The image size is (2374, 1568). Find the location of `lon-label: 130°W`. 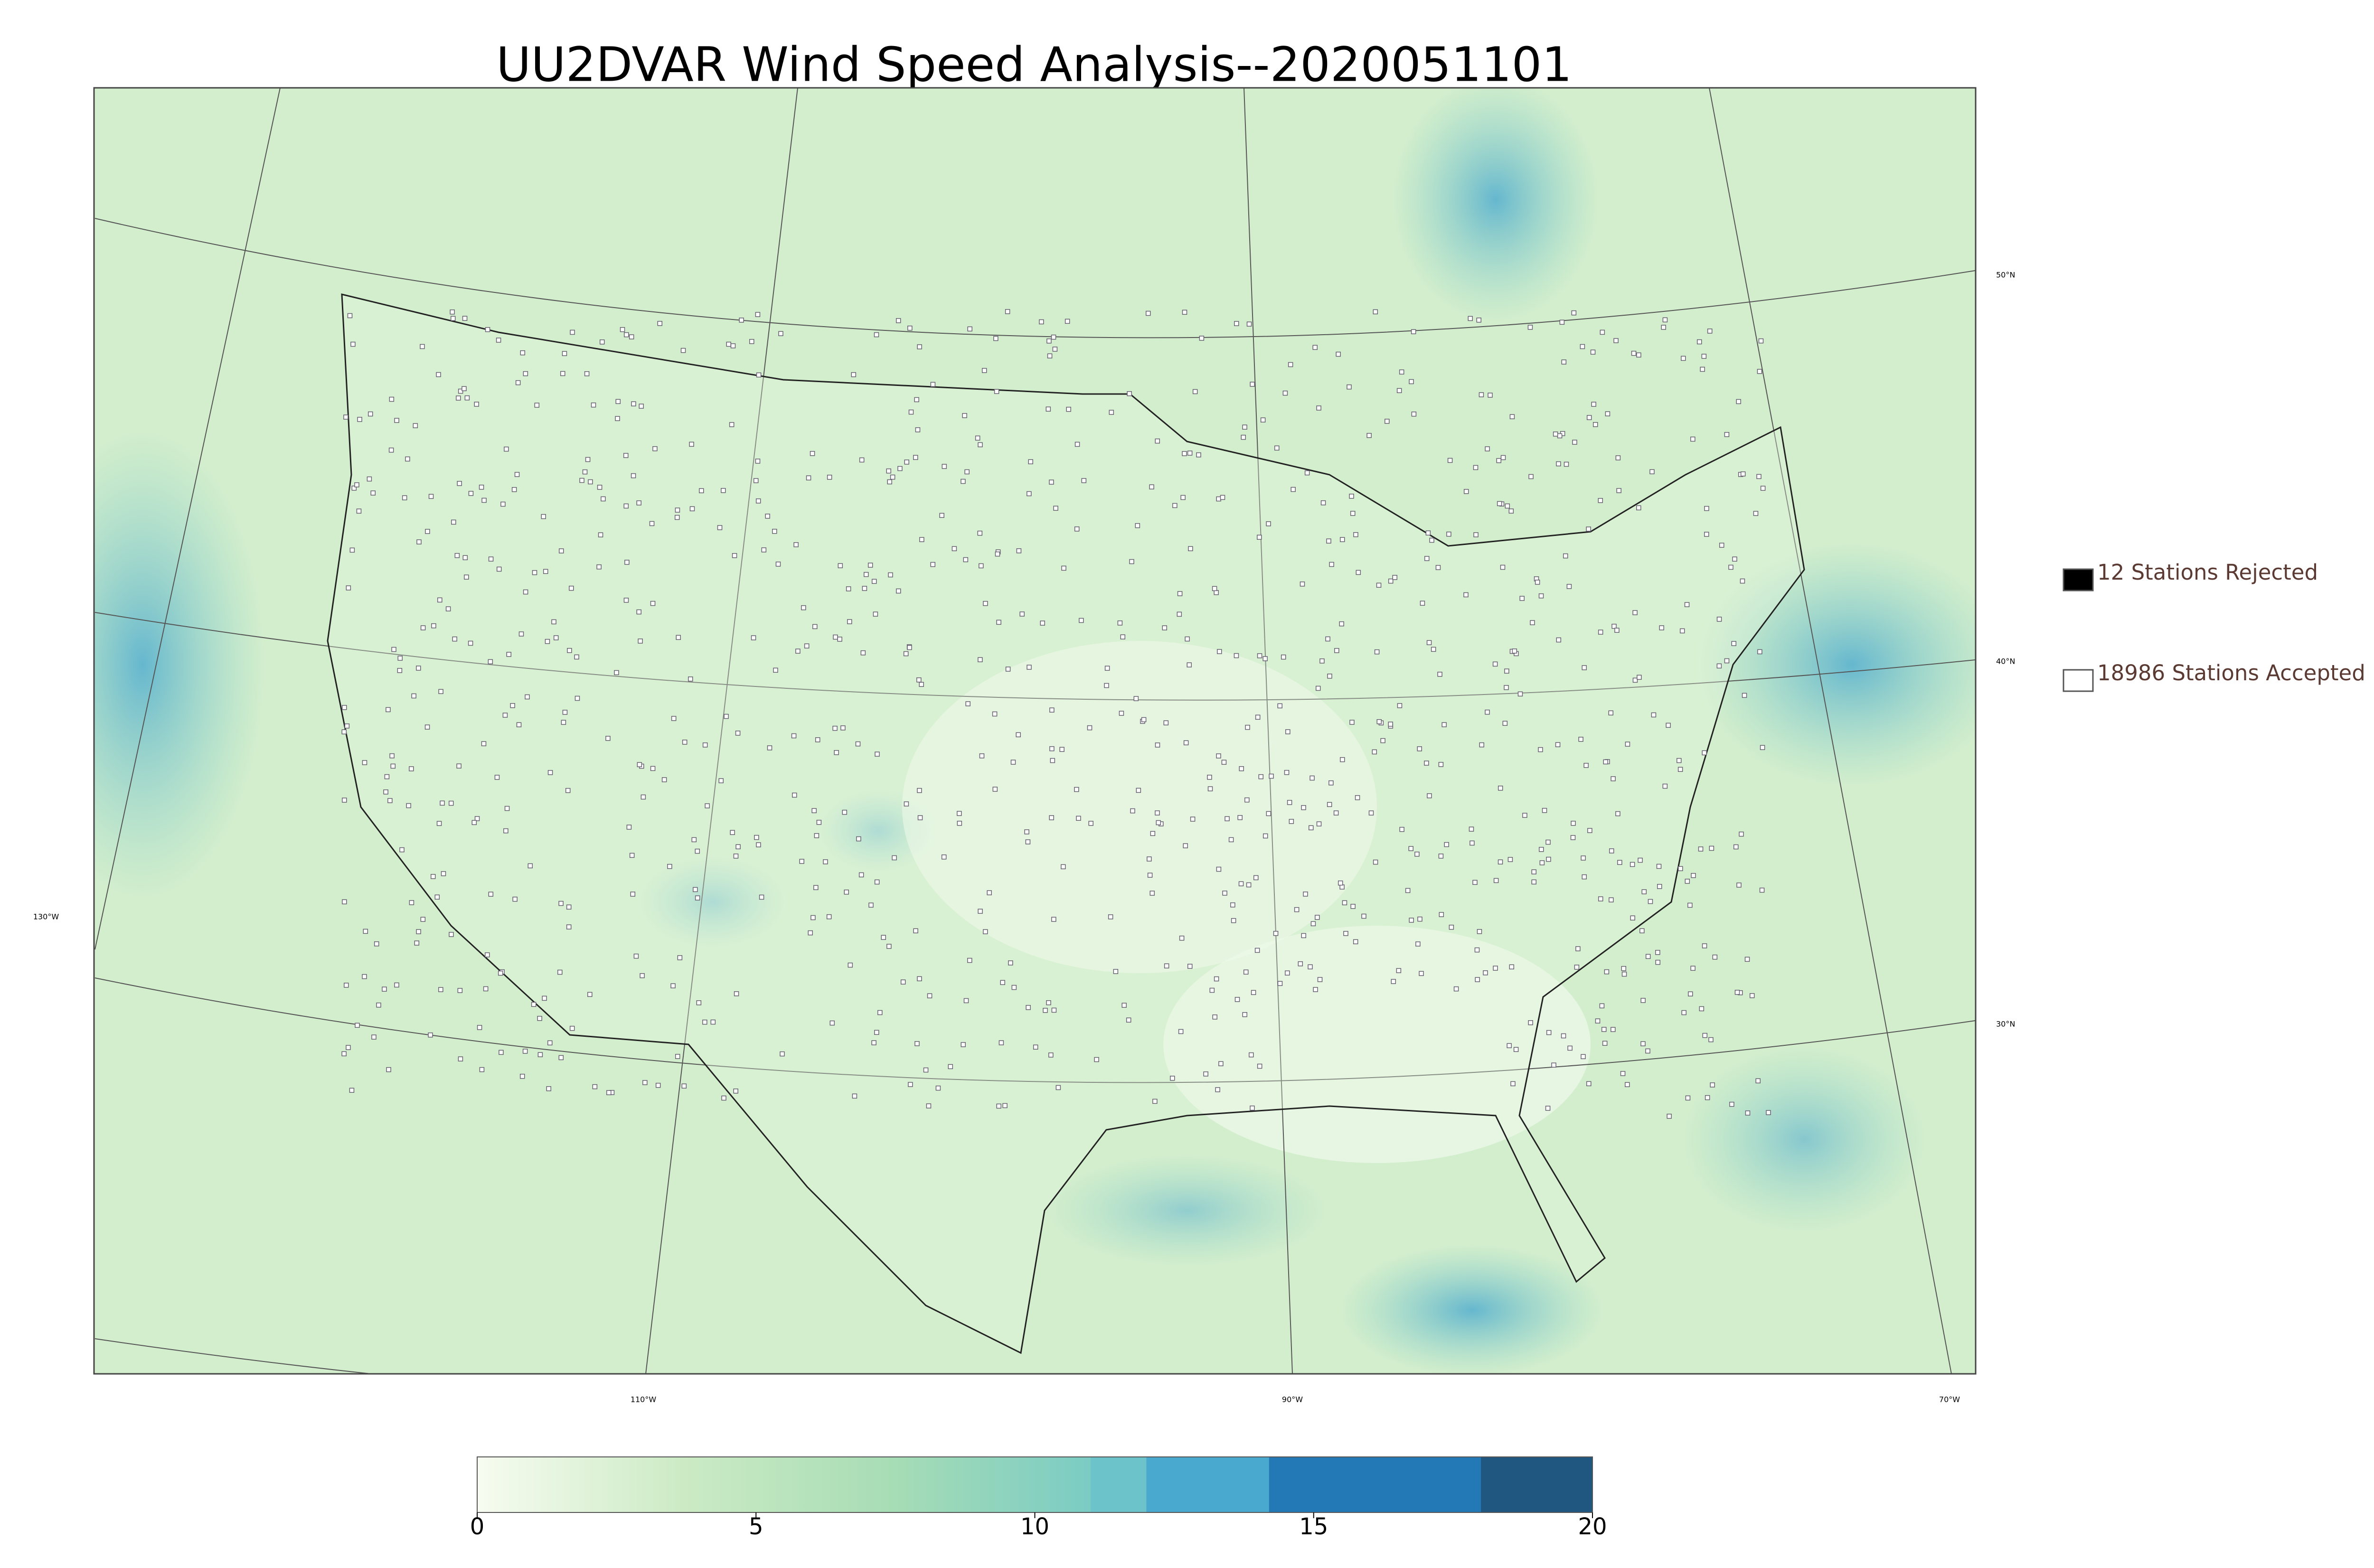

lon-label: 130°W is located at coordinates (46, 917).